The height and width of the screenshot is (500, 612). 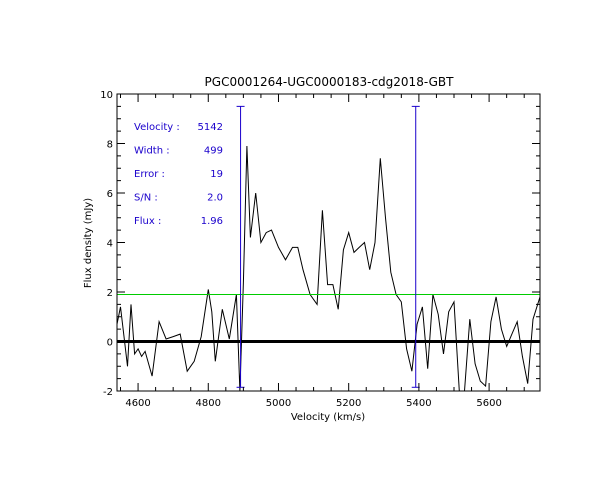 What do you see at coordinates (348, 403) in the screenshot?
I see `x-tick-label: 5200` at bounding box center [348, 403].